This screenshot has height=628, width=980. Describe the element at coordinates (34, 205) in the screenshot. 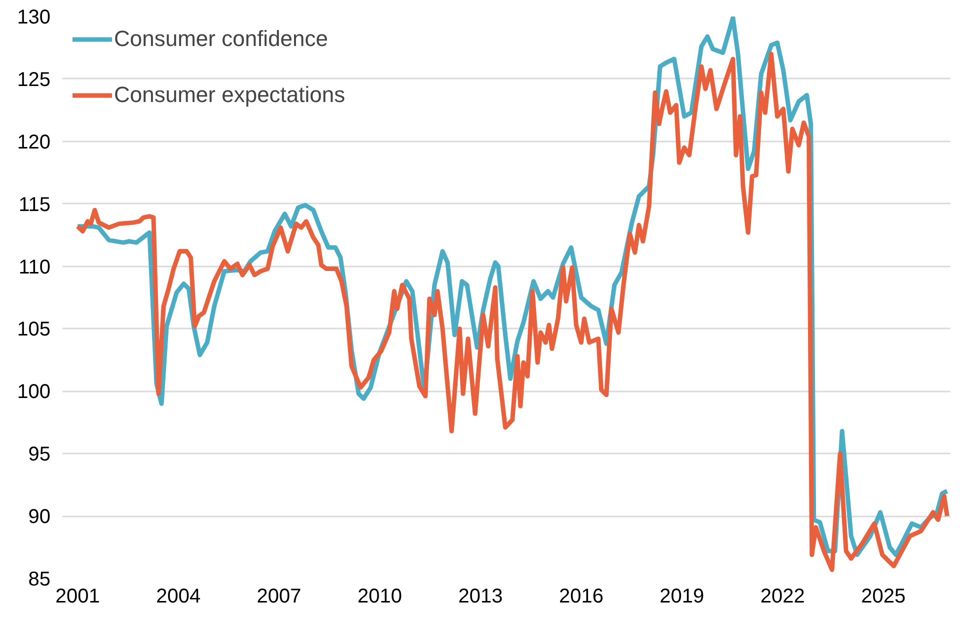

I see `y-tick-label: 115` at that location.